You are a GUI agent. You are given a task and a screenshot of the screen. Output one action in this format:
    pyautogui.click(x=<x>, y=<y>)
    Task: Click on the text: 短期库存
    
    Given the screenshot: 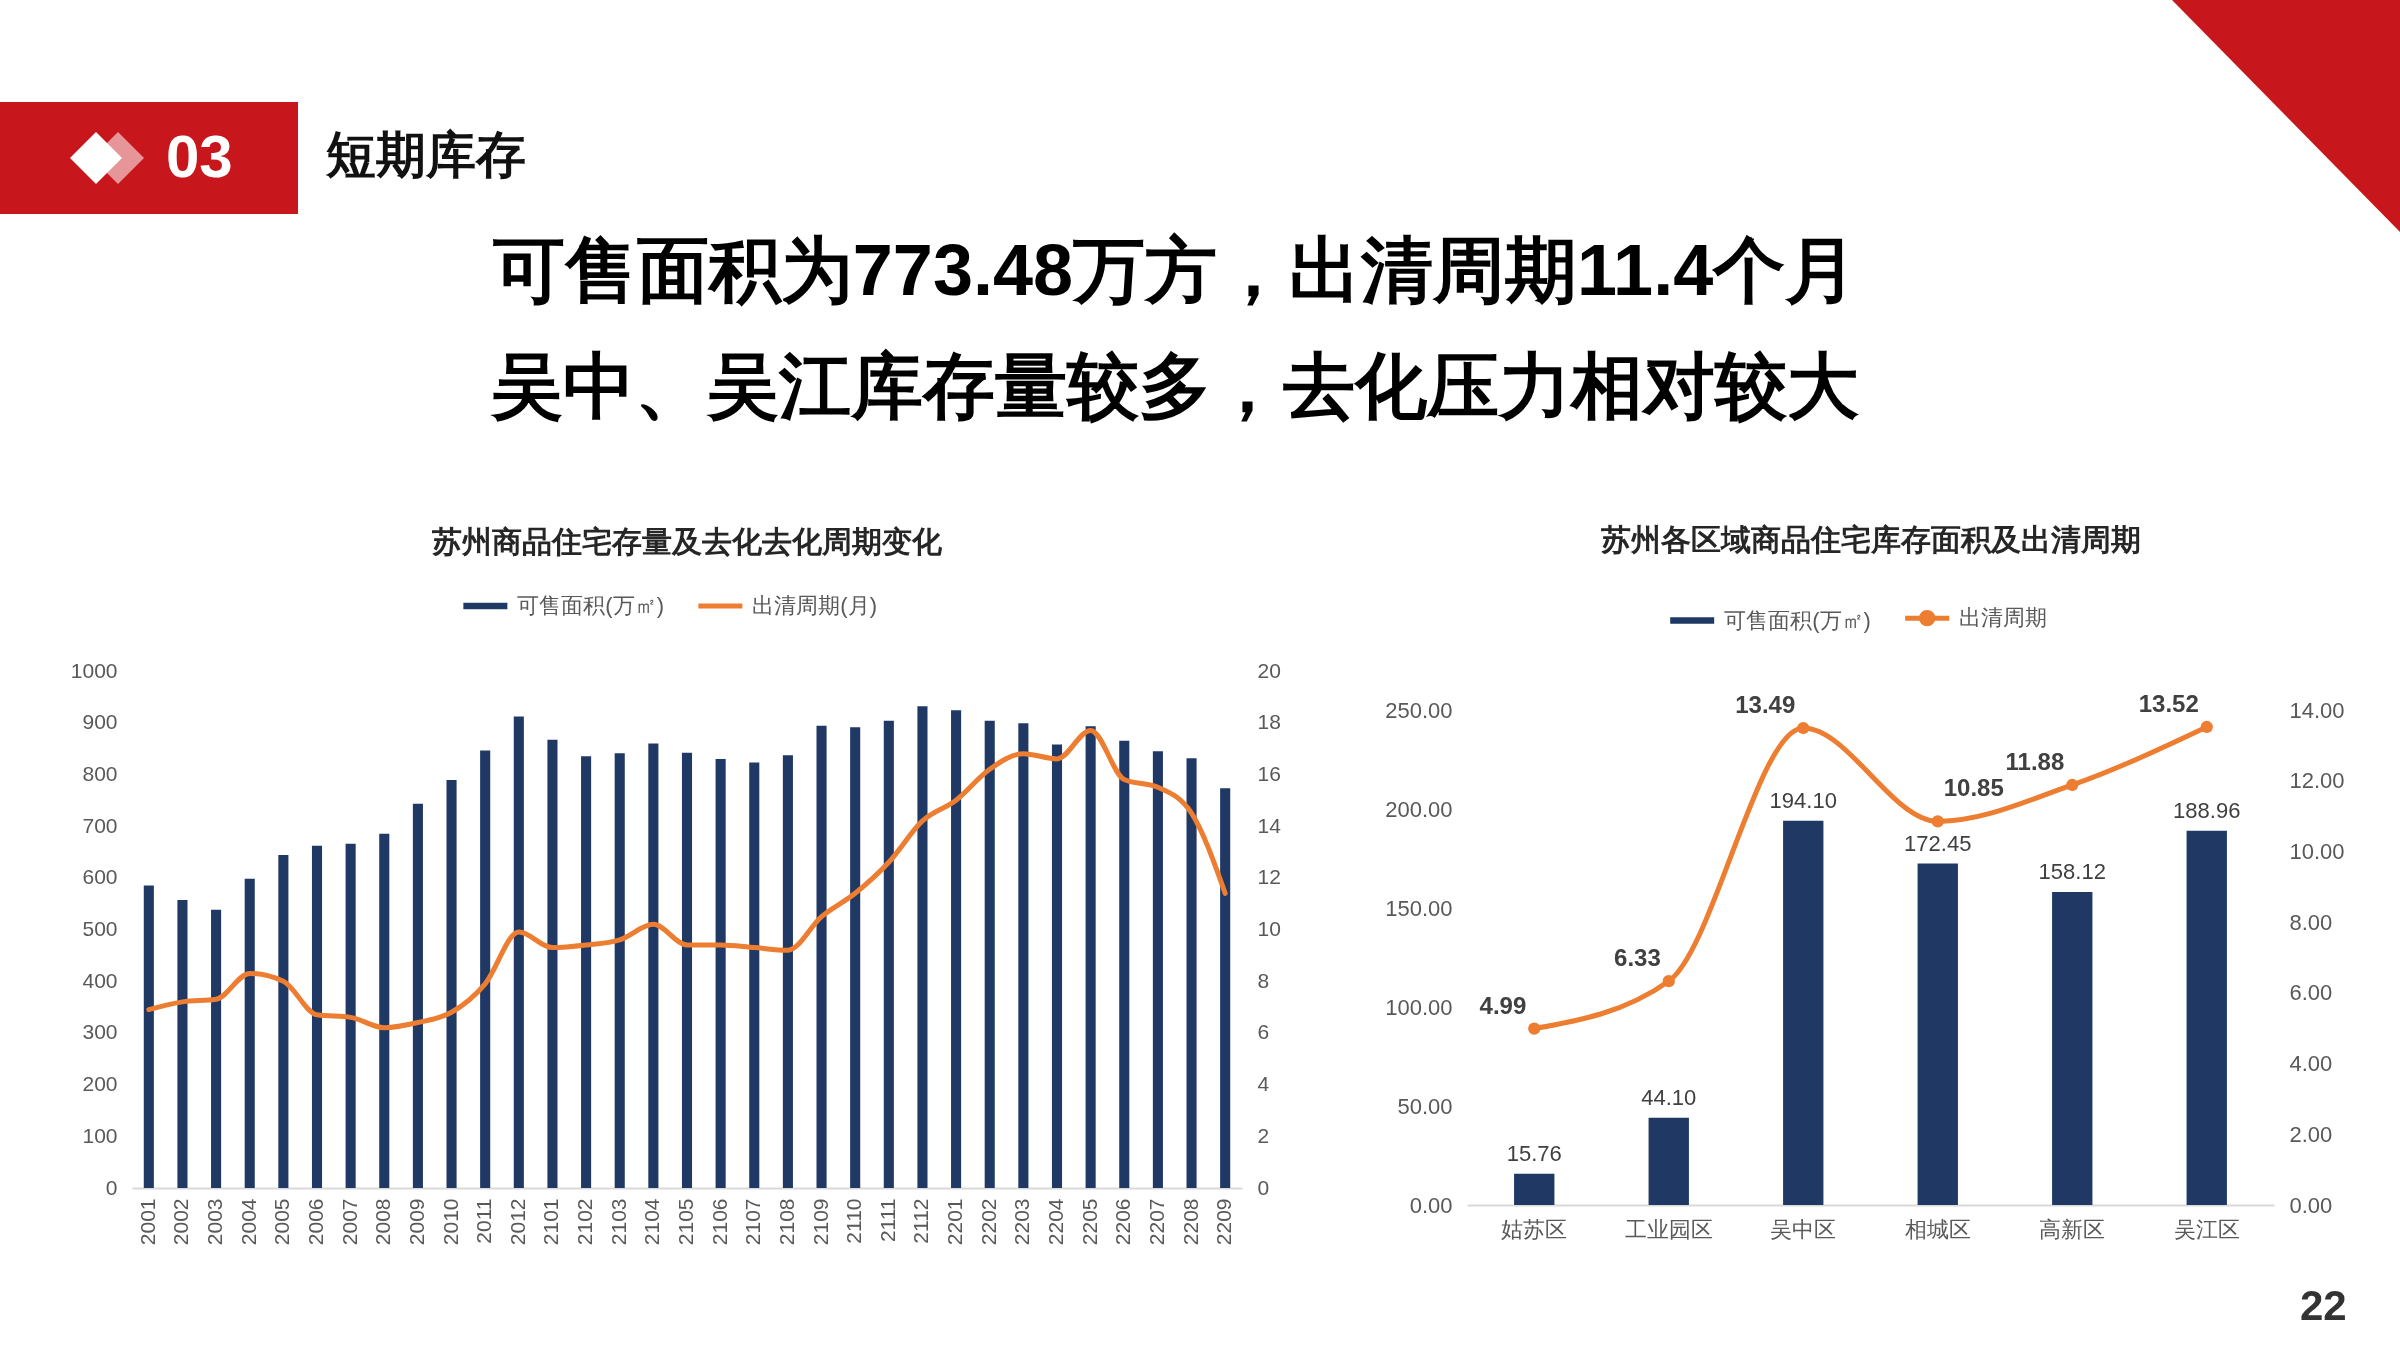 What is the action you would take?
    pyautogui.click(x=426, y=156)
    